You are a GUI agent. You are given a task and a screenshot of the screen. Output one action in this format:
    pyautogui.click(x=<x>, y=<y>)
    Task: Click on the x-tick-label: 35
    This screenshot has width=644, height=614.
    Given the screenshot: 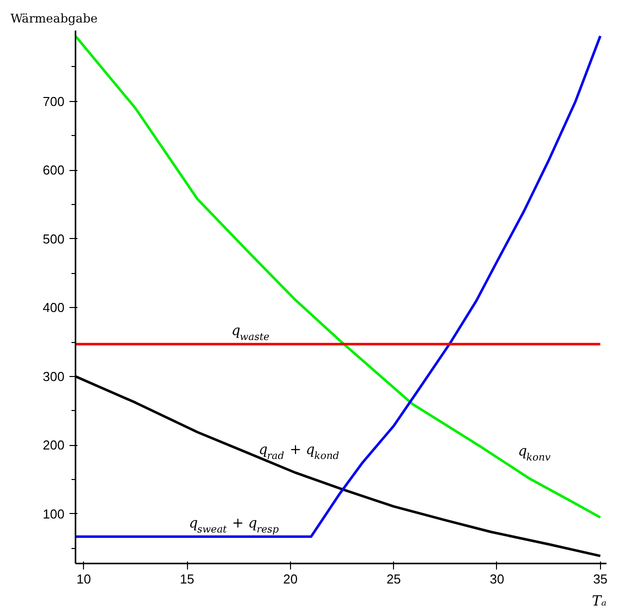 What is the action you would take?
    pyautogui.click(x=600, y=579)
    